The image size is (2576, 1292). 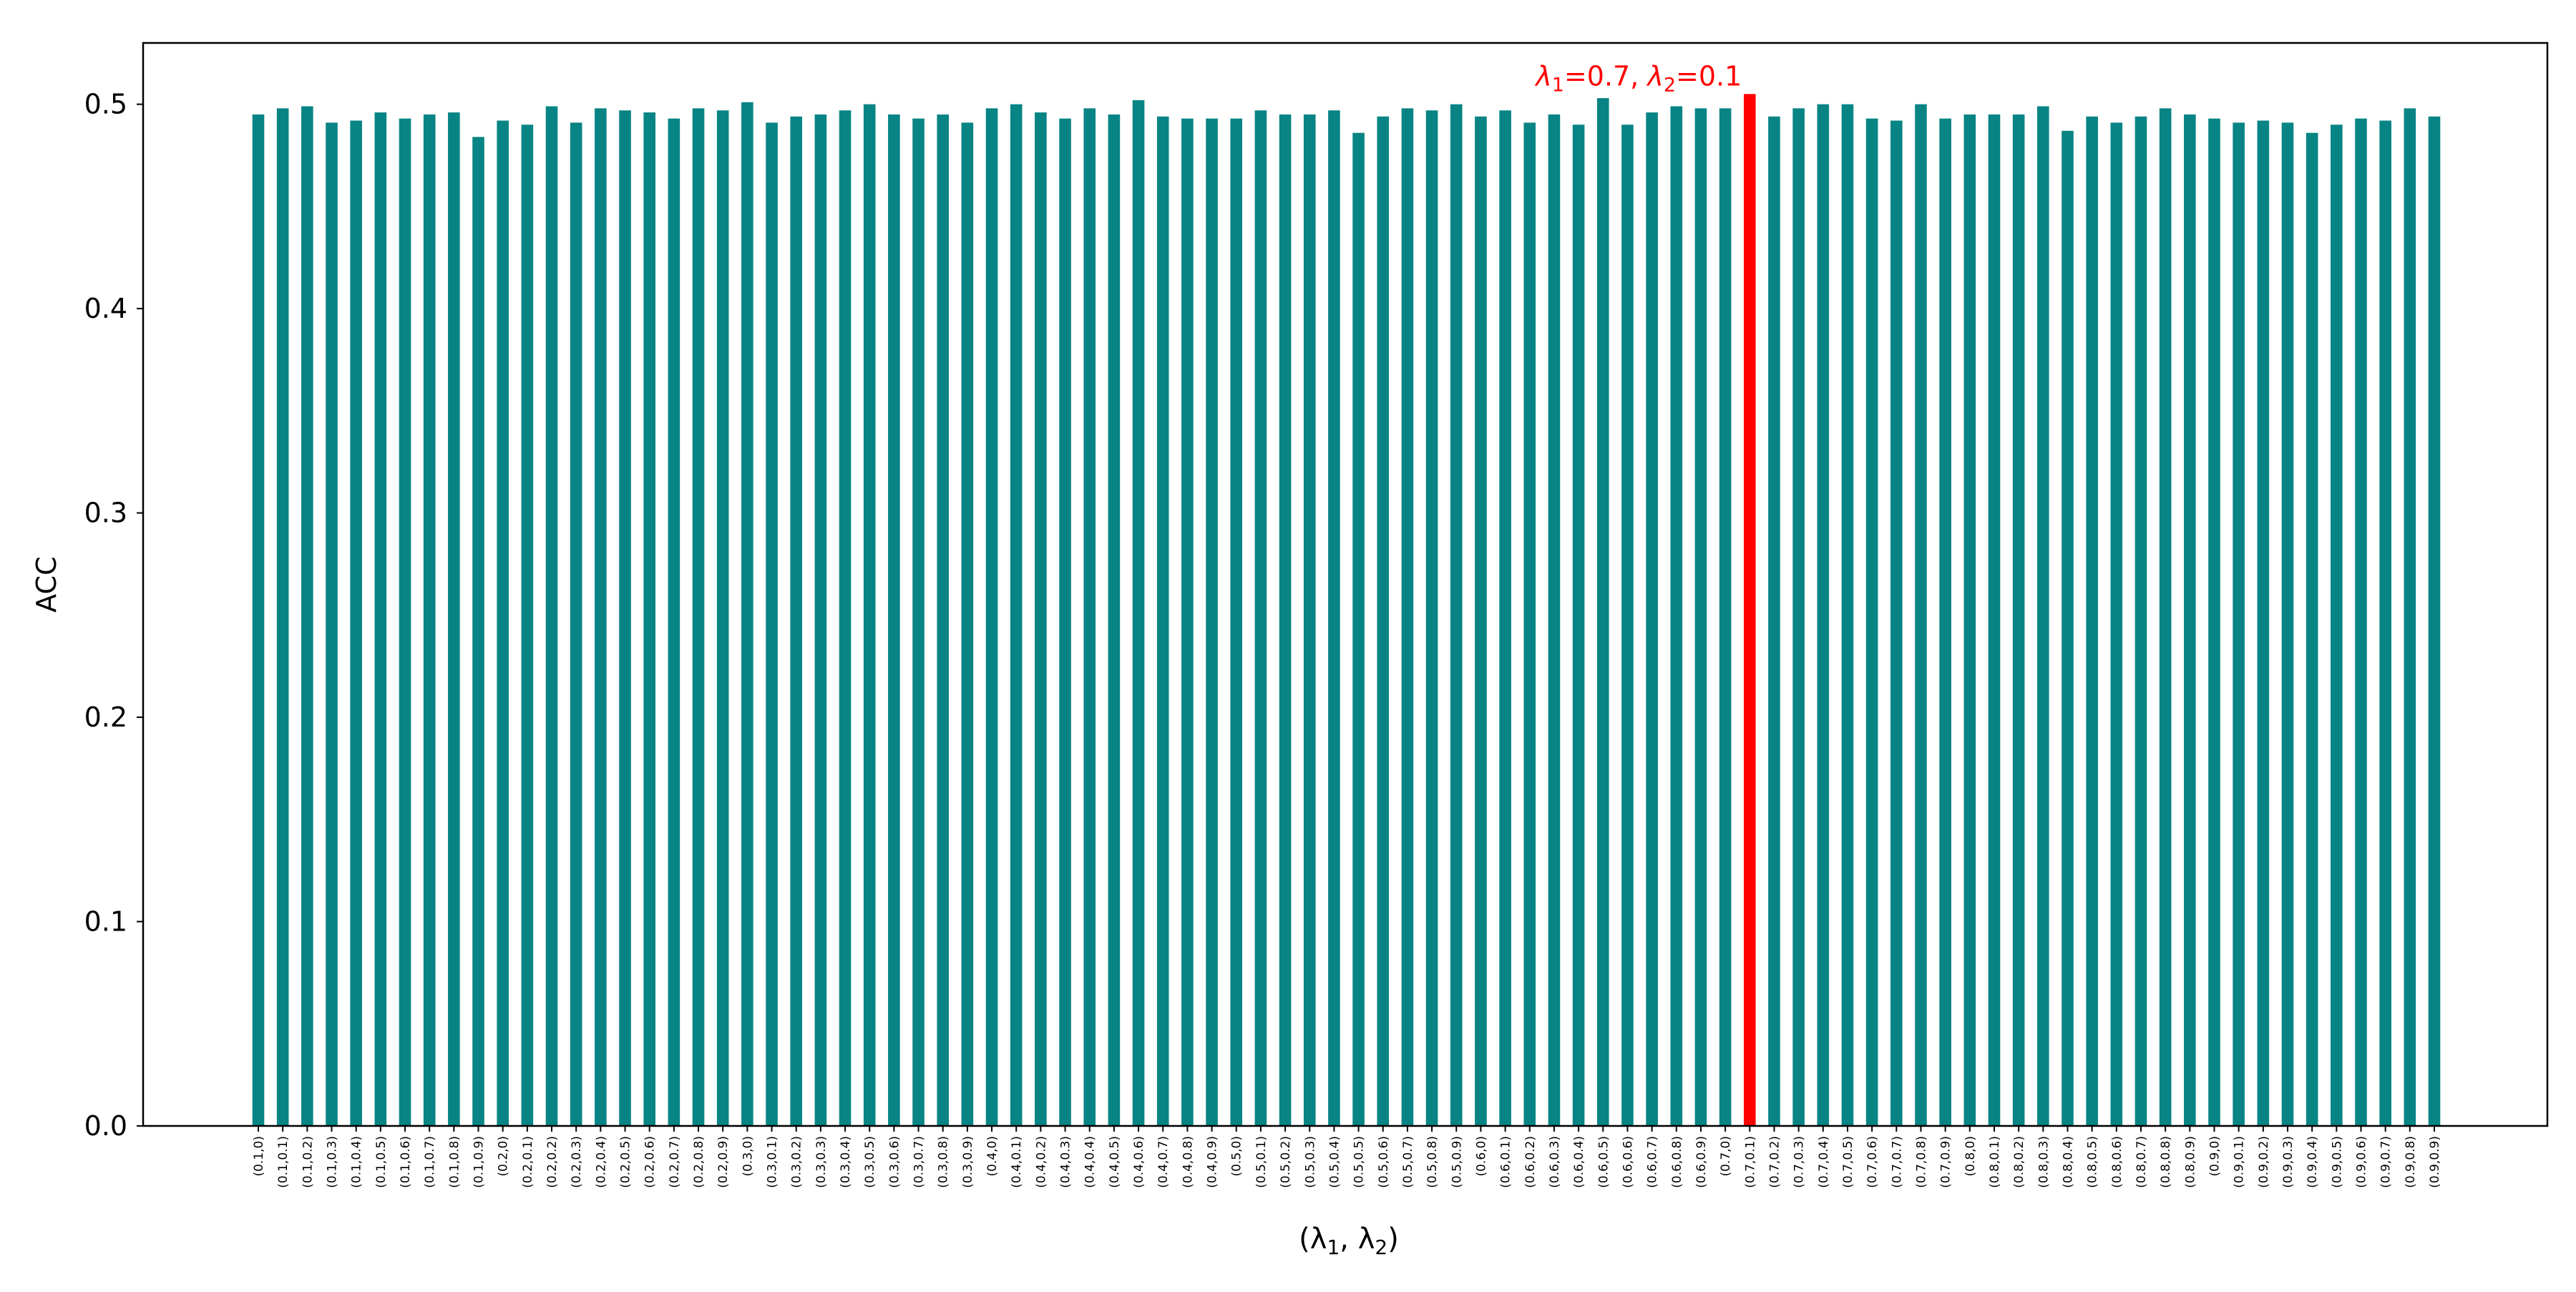 I want to click on x-tick-label: (0.5,0.3), so click(x=1310, y=1162).